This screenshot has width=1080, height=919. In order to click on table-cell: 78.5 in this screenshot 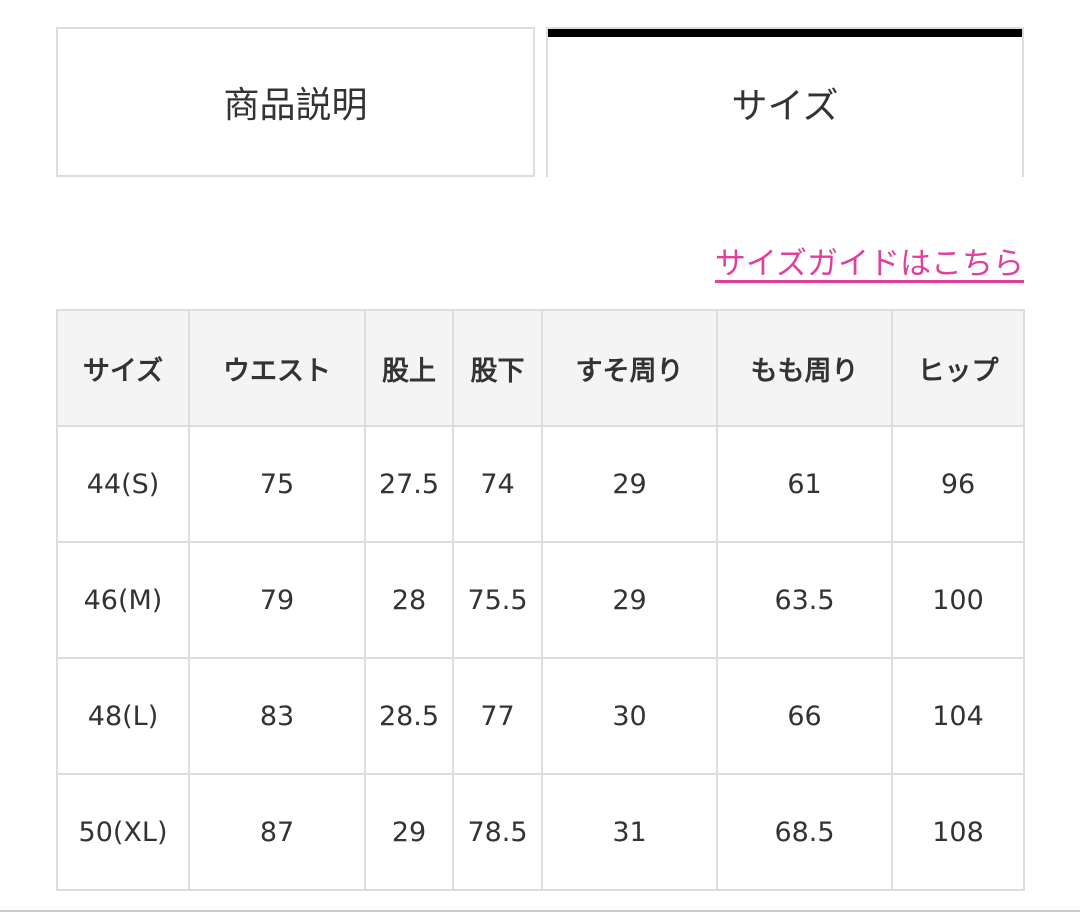, I will do `click(497, 832)`.